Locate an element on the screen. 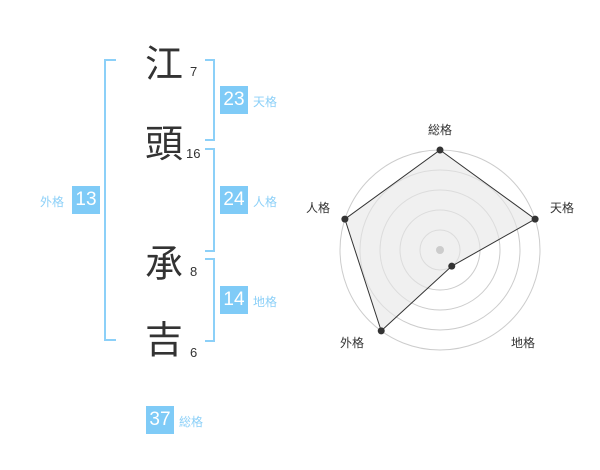  radar-polygon is located at coordinates (440, 240).